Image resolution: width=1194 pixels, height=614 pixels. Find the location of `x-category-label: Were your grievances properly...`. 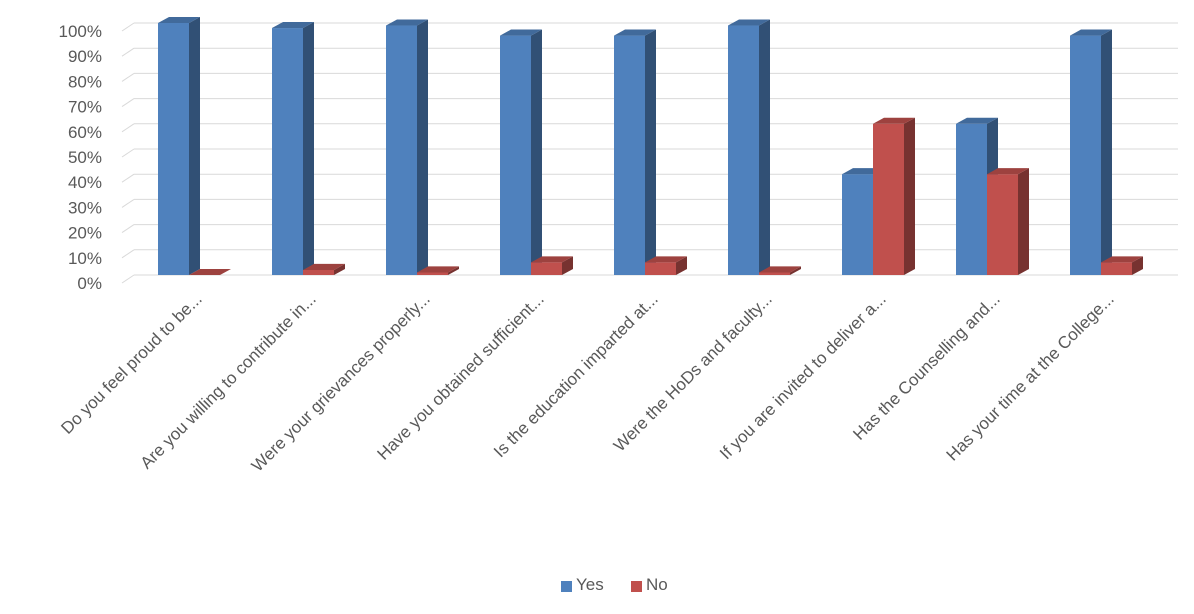

x-category-label: Were your grievances properly... is located at coordinates (341, 382).